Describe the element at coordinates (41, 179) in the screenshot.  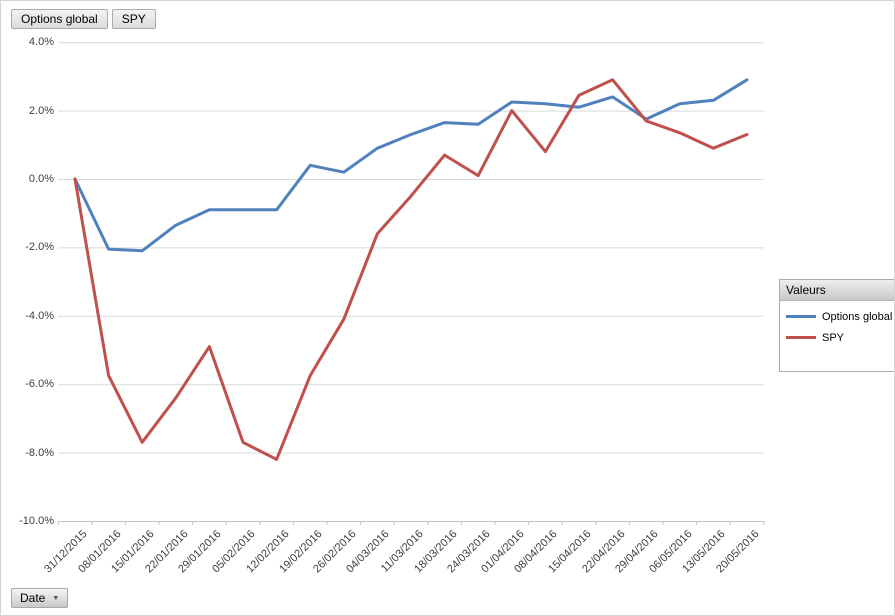
I see `y-axis-tick-label: 0.0%` at that location.